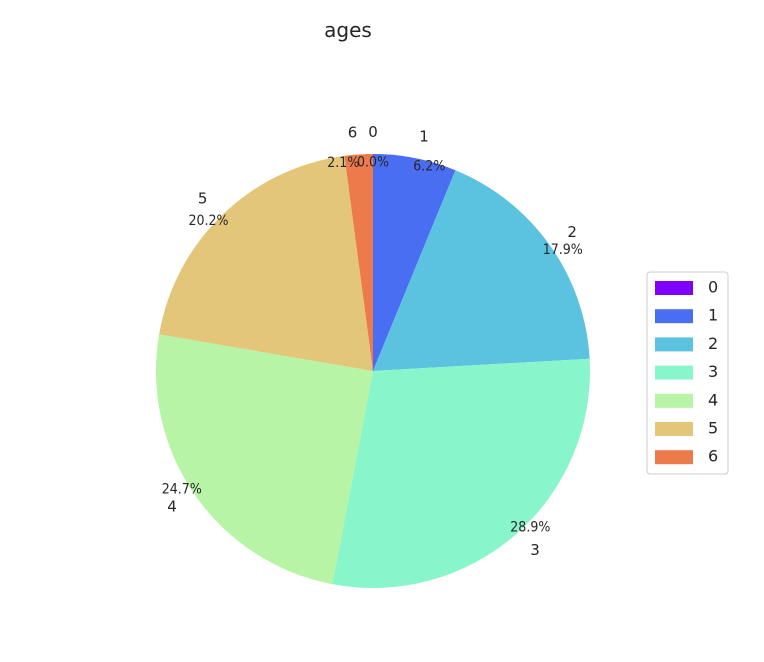  I want to click on slice-label-3: 3, so click(535, 550).